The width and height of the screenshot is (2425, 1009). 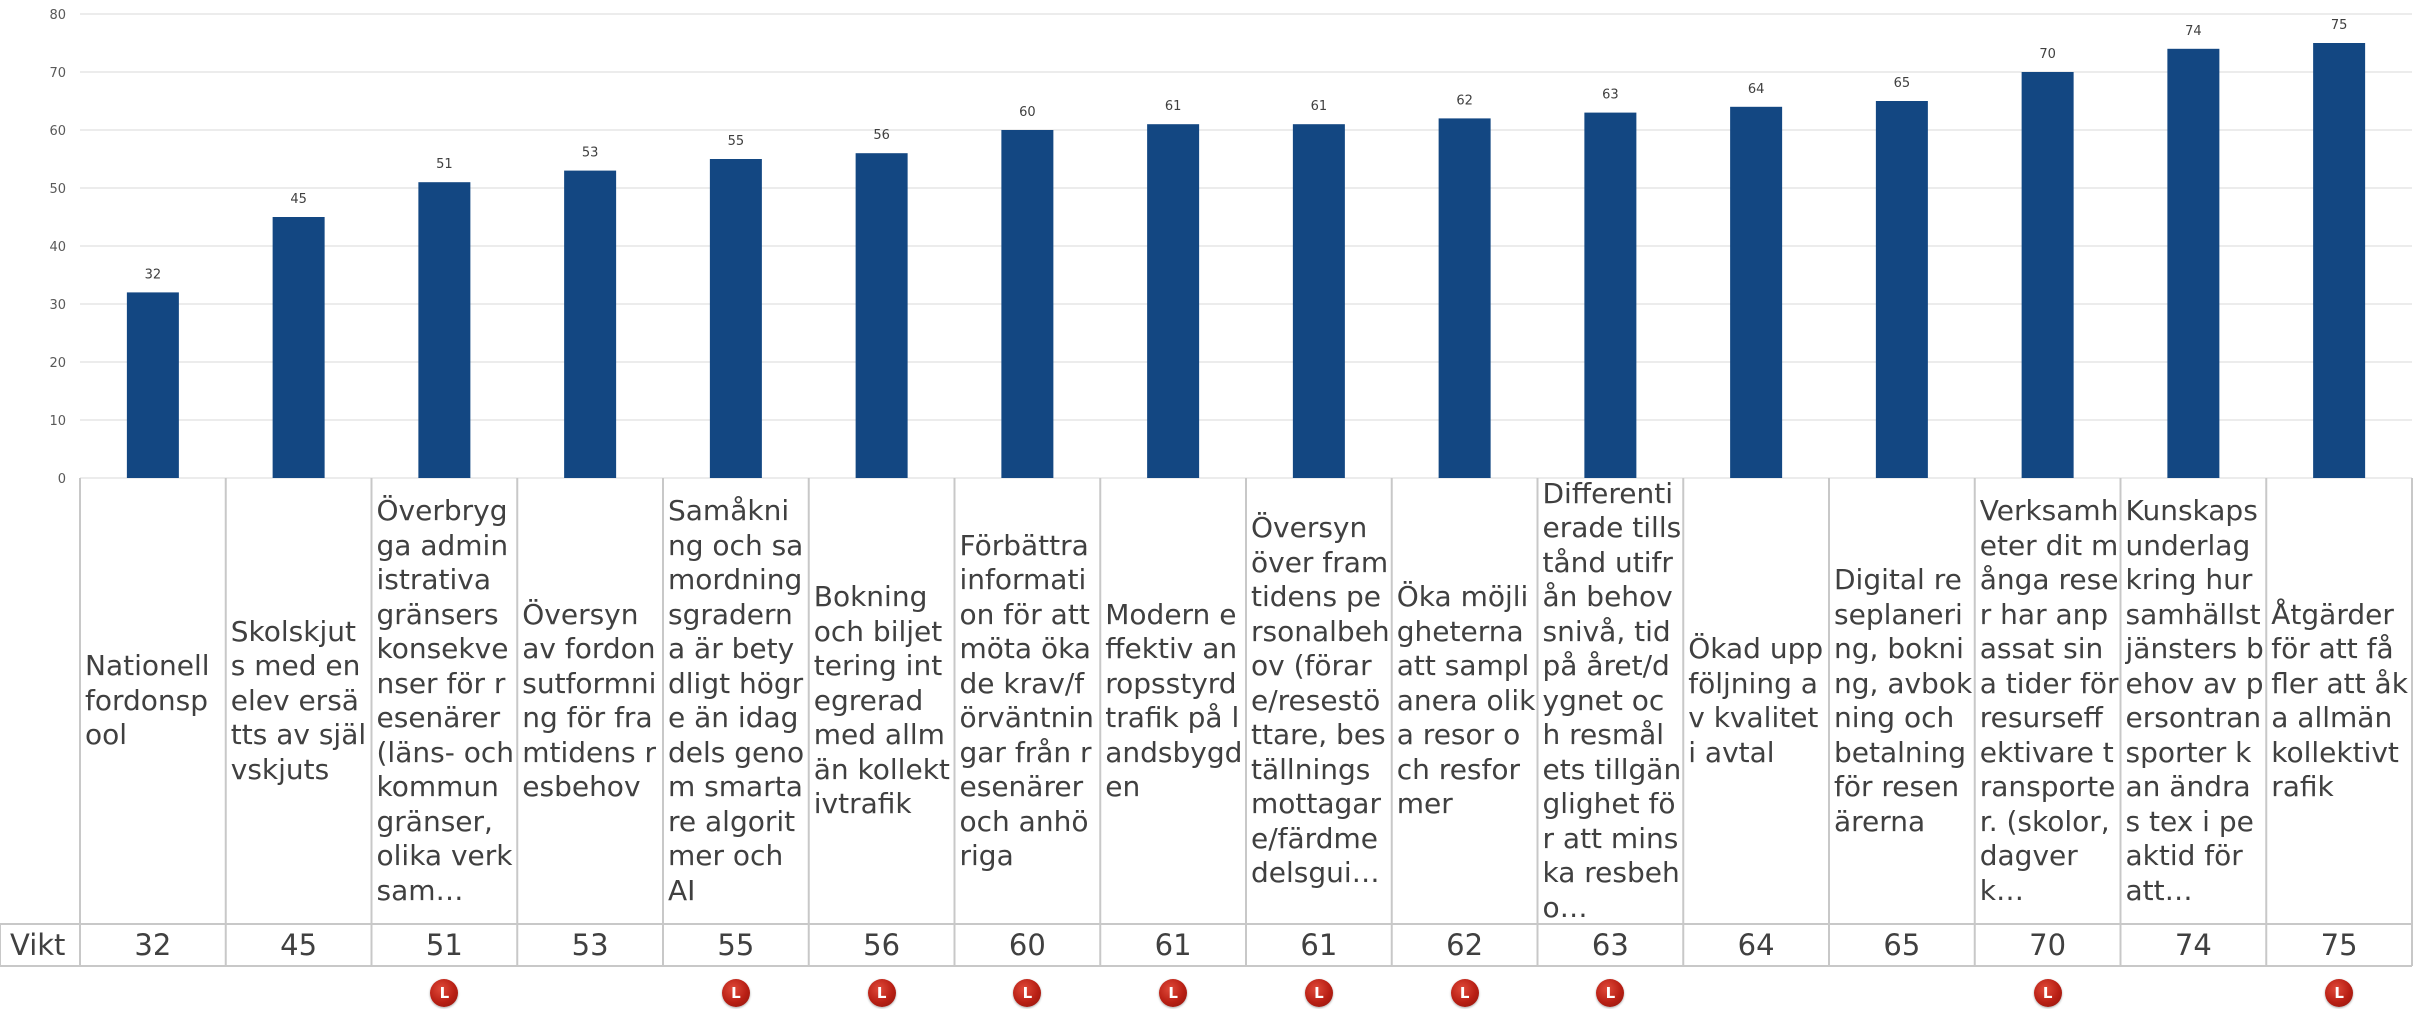 What do you see at coordinates (153, 274) in the screenshot?
I see `data-label: 32` at bounding box center [153, 274].